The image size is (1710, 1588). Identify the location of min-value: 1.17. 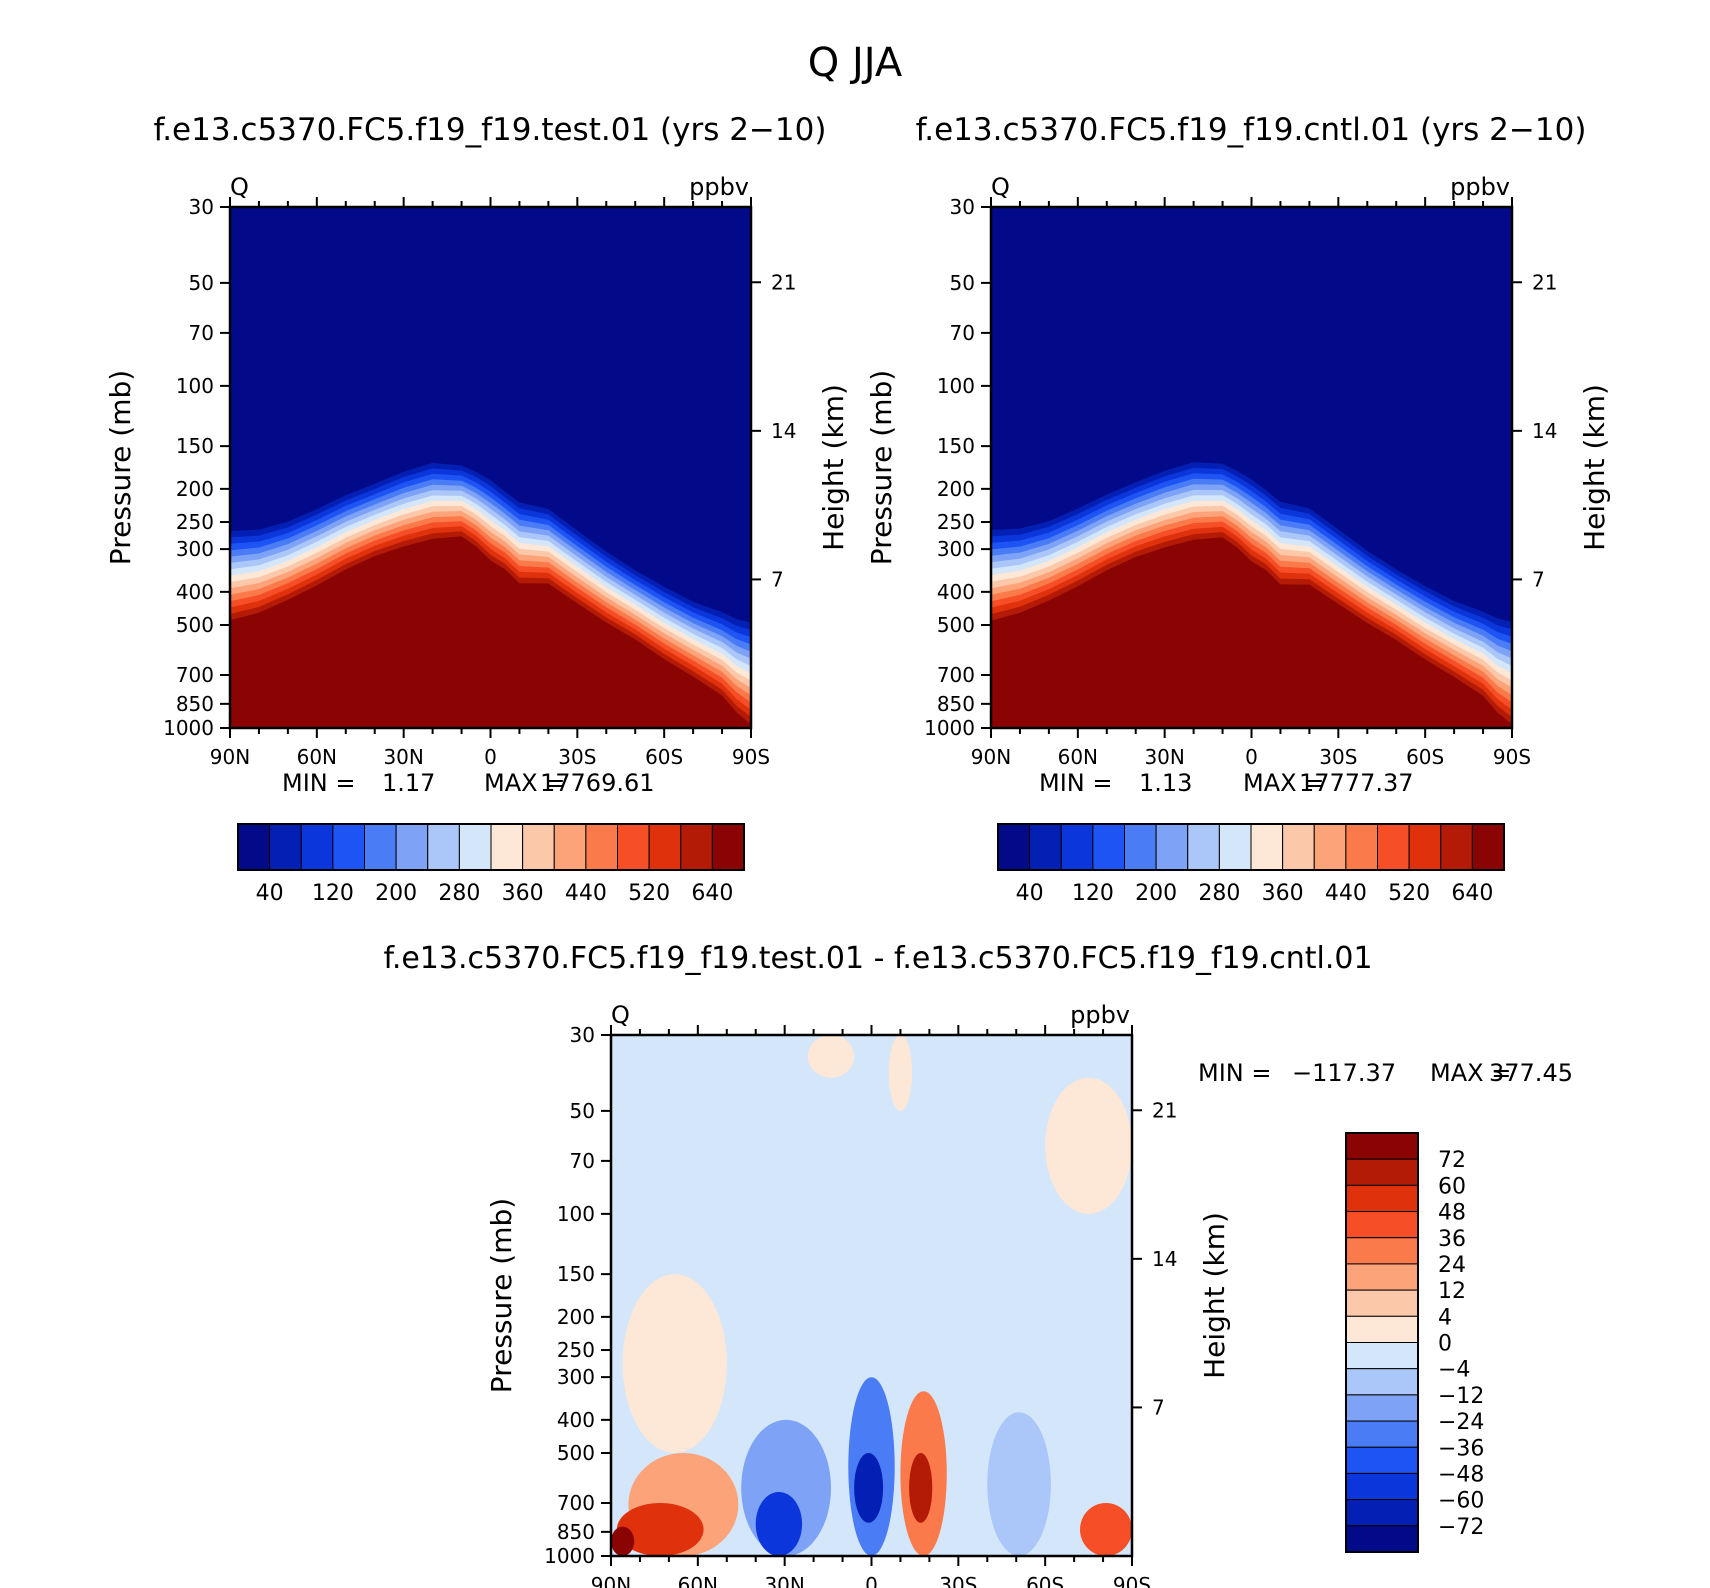
(408, 783).